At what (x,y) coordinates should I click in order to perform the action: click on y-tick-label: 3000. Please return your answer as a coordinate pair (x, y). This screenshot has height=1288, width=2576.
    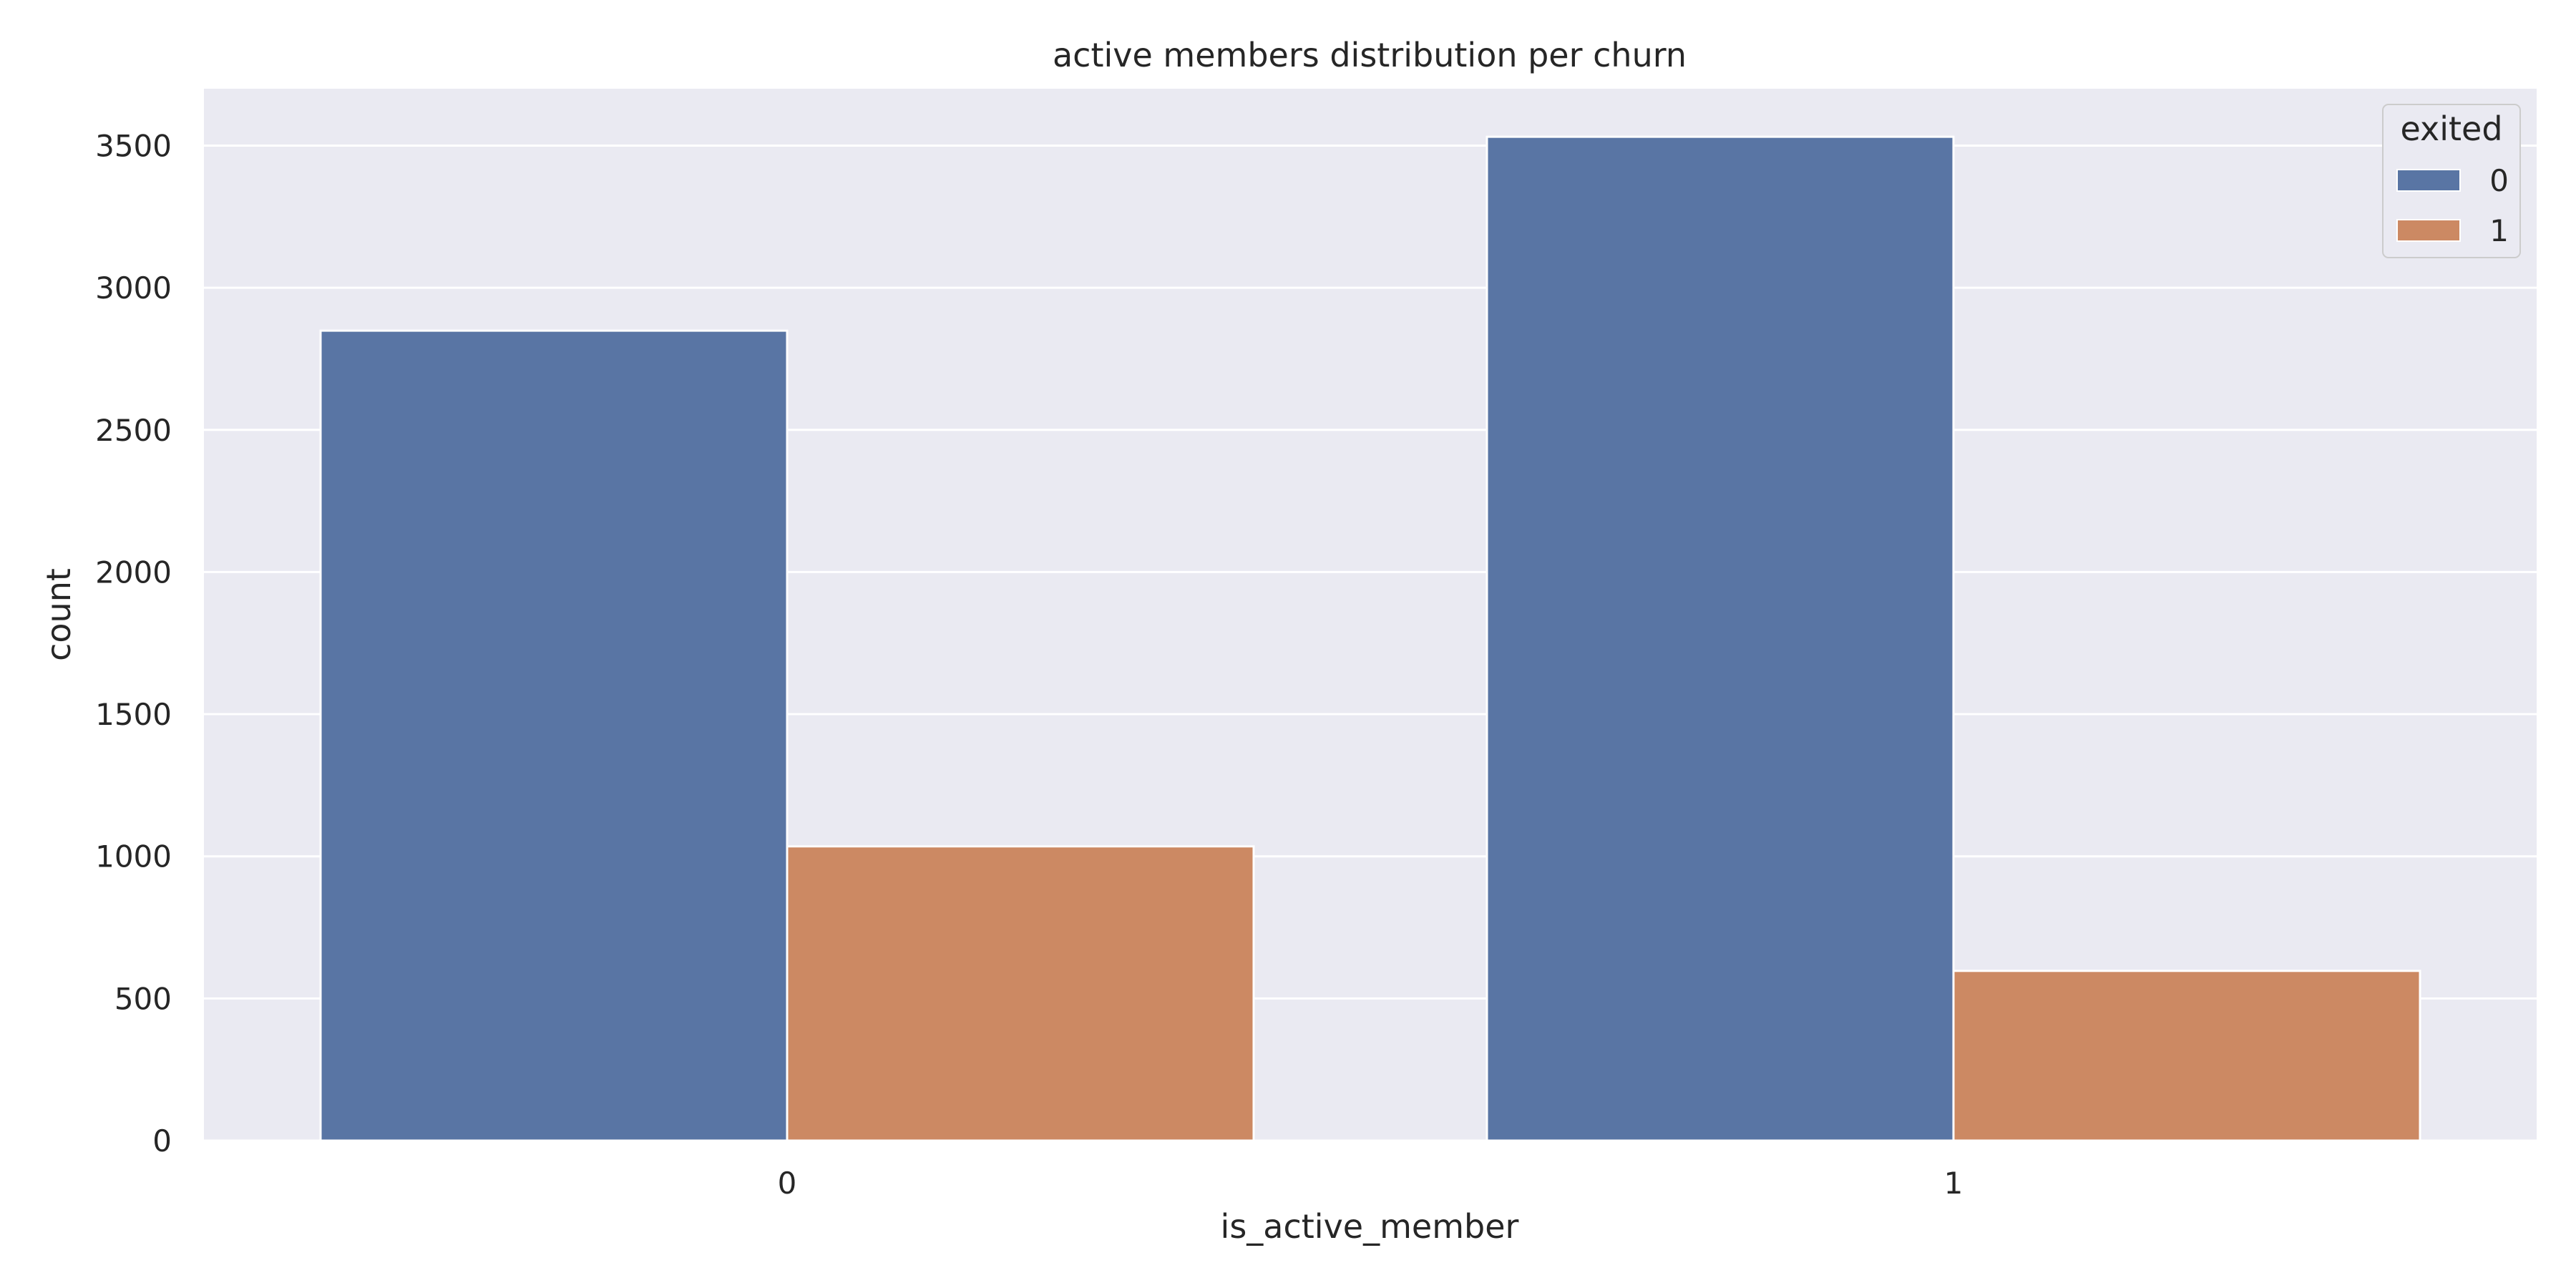
    Looking at the image, I should click on (133, 288).